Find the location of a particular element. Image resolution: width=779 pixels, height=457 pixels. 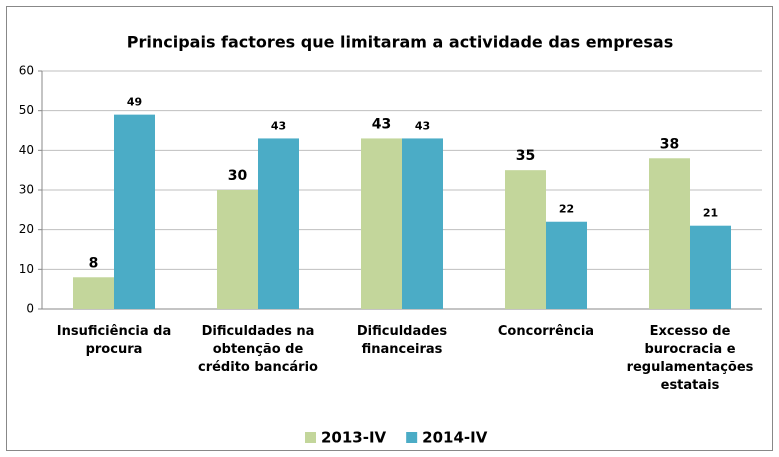

data-label: 8 is located at coordinates (94, 263).